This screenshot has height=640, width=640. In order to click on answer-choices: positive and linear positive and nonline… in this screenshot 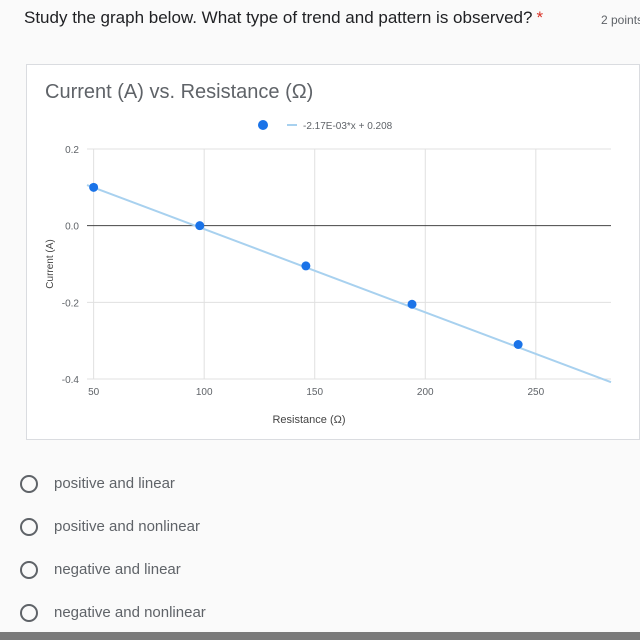, I will do `click(113, 548)`.